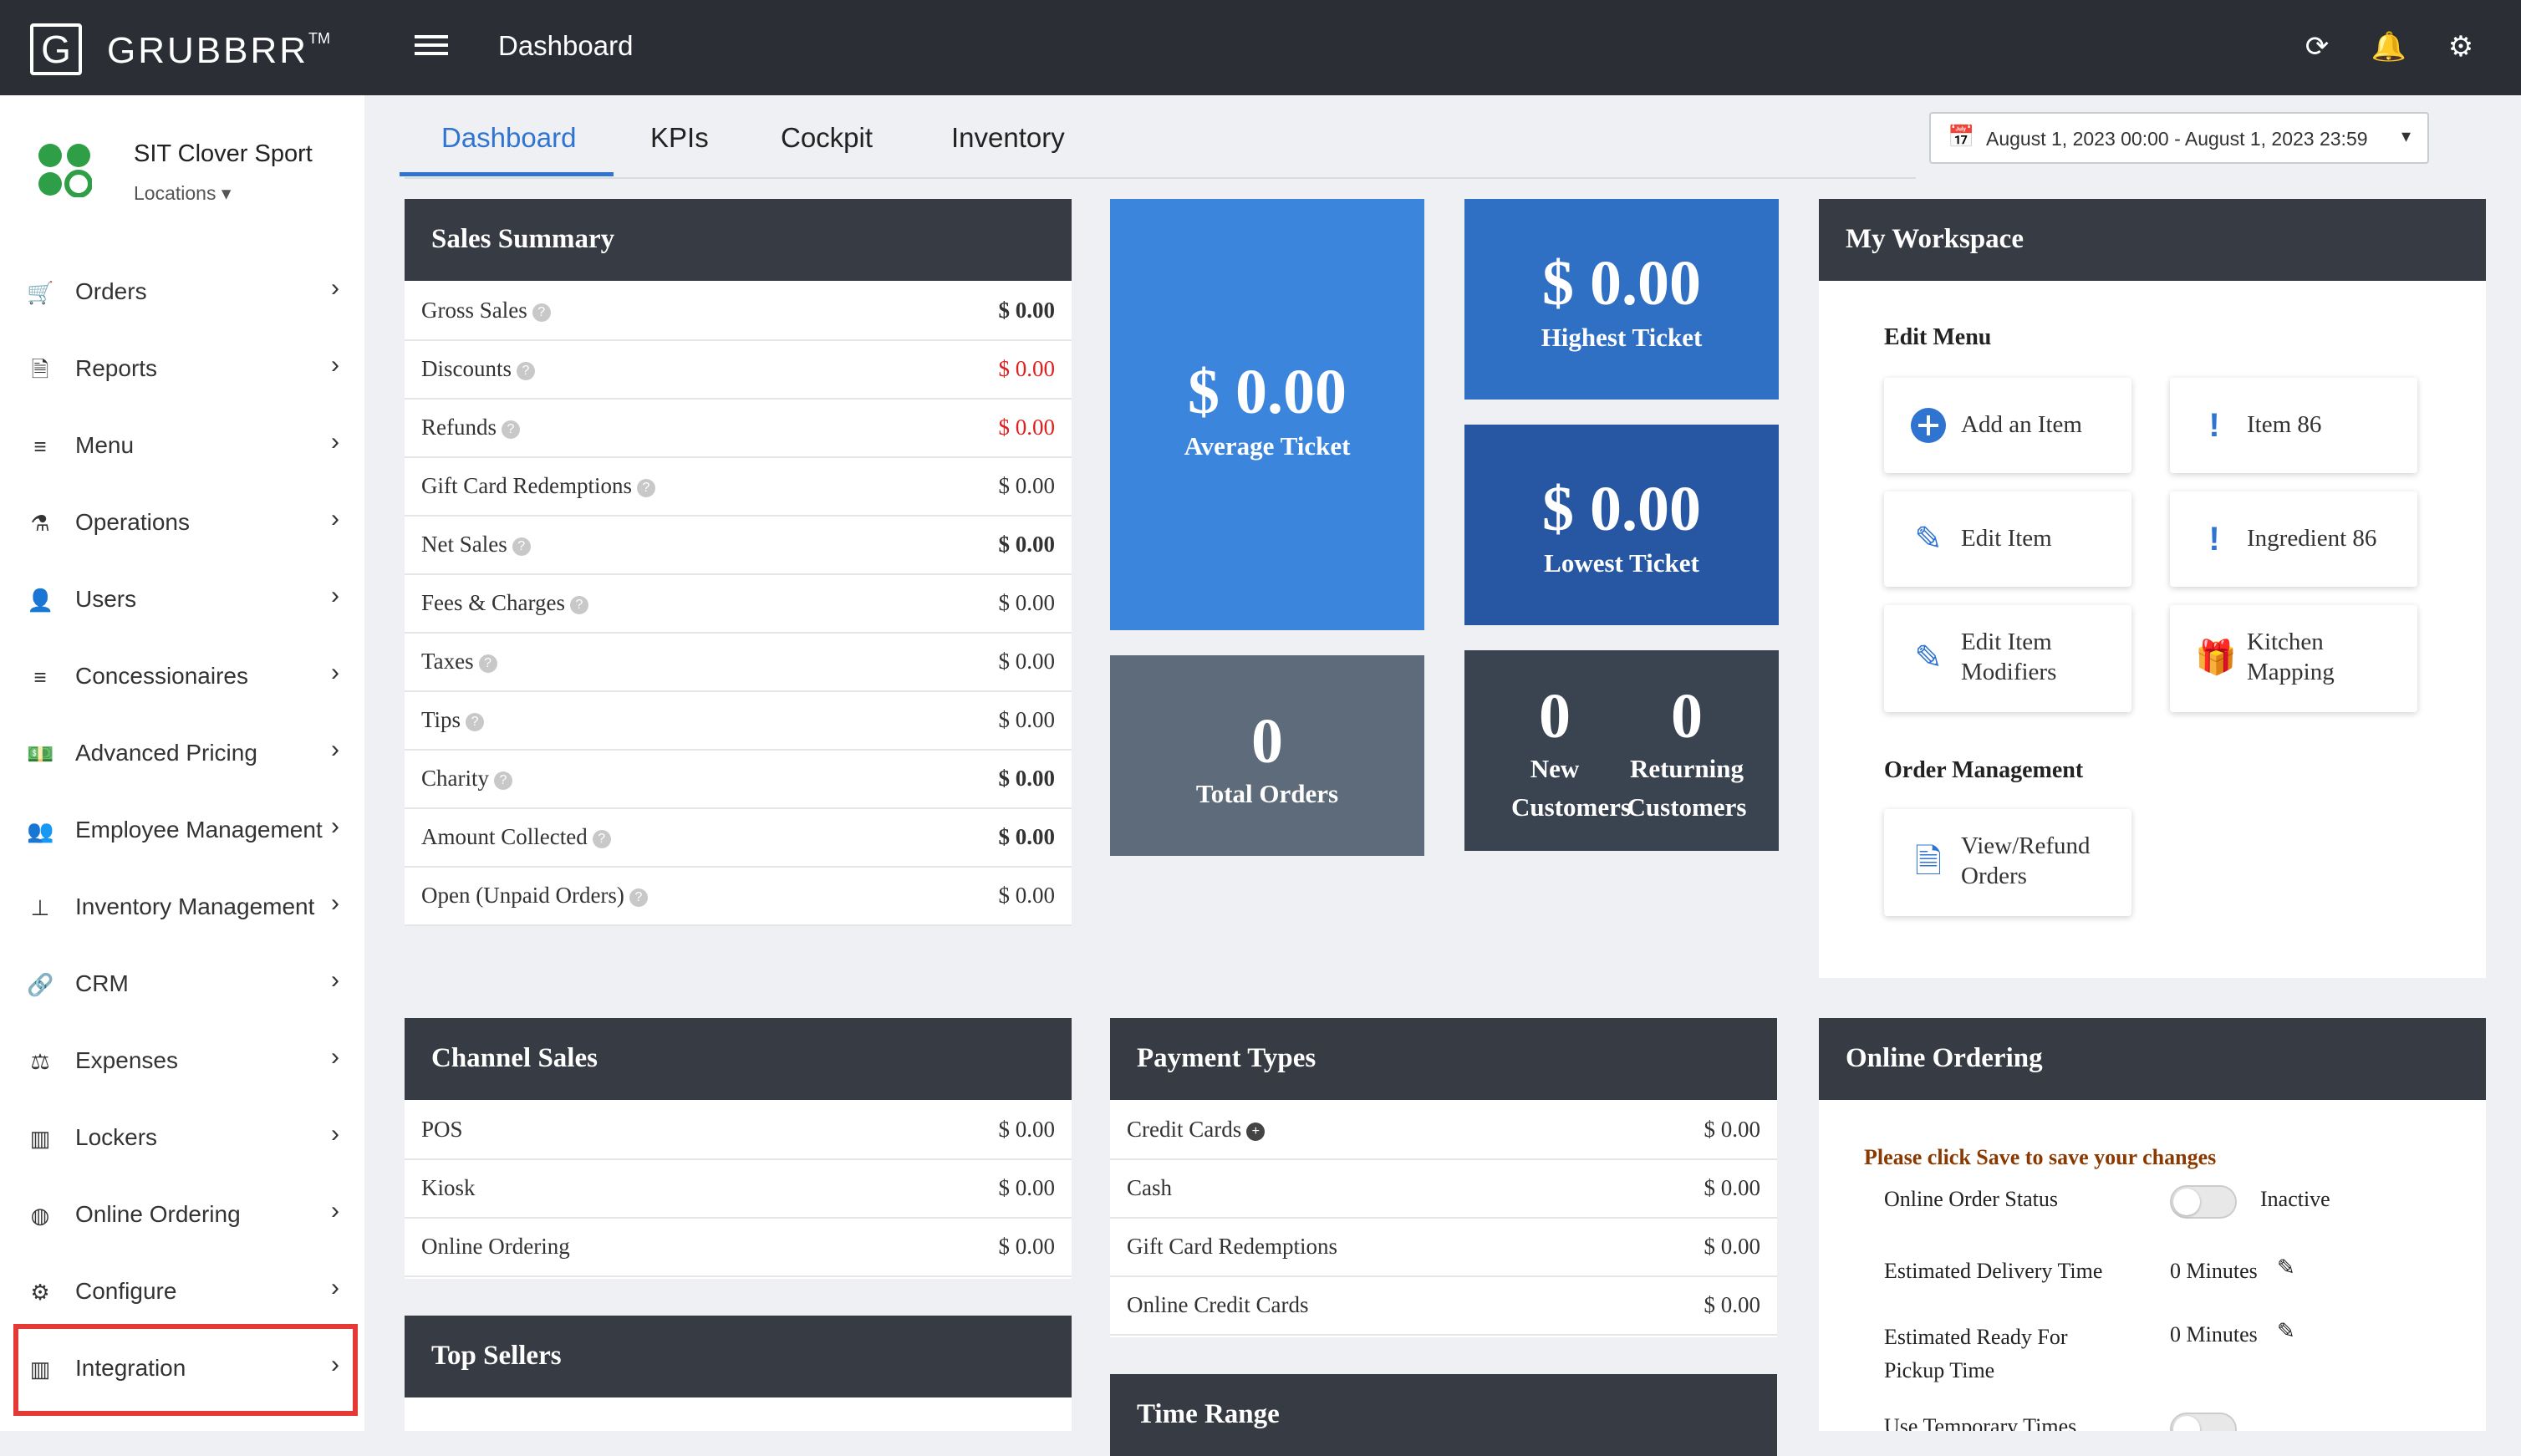 The height and width of the screenshot is (1456, 2521). Describe the element at coordinates (40, 1215) in the screenshot. I see `globe-icon: ◍` at that location.